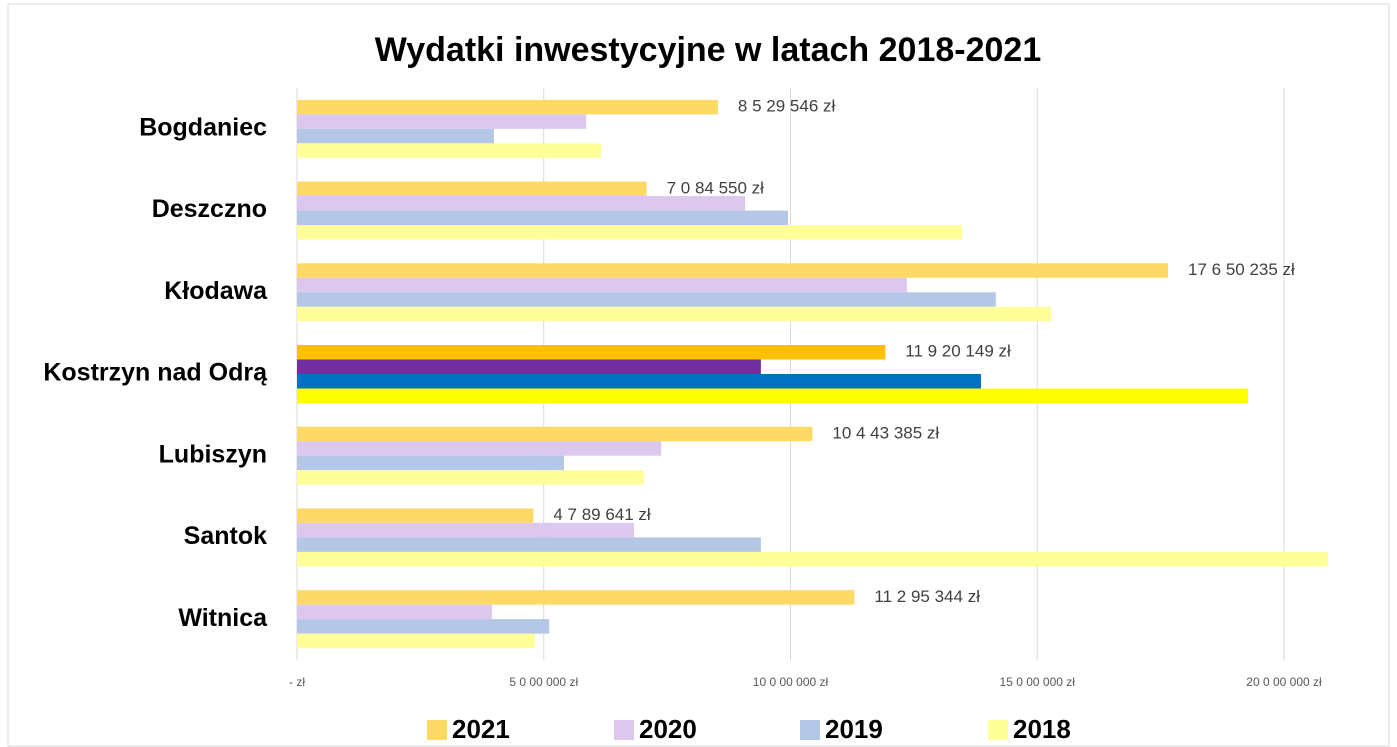  I want to click on data-label: 8 5 29 546 zł, so click(787, 106).